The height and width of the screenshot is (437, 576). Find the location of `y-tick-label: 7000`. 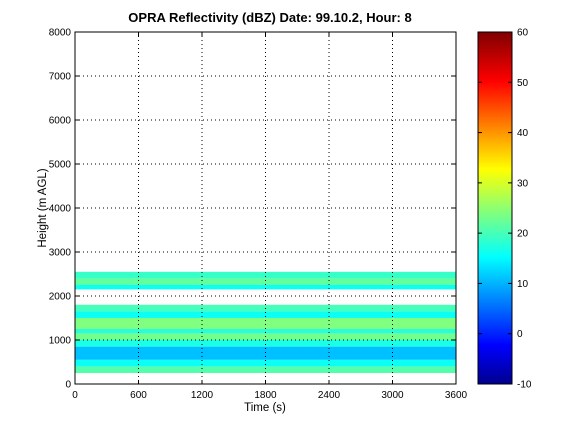

y-tick-label: 7000 is located at coordinates (60, 77).